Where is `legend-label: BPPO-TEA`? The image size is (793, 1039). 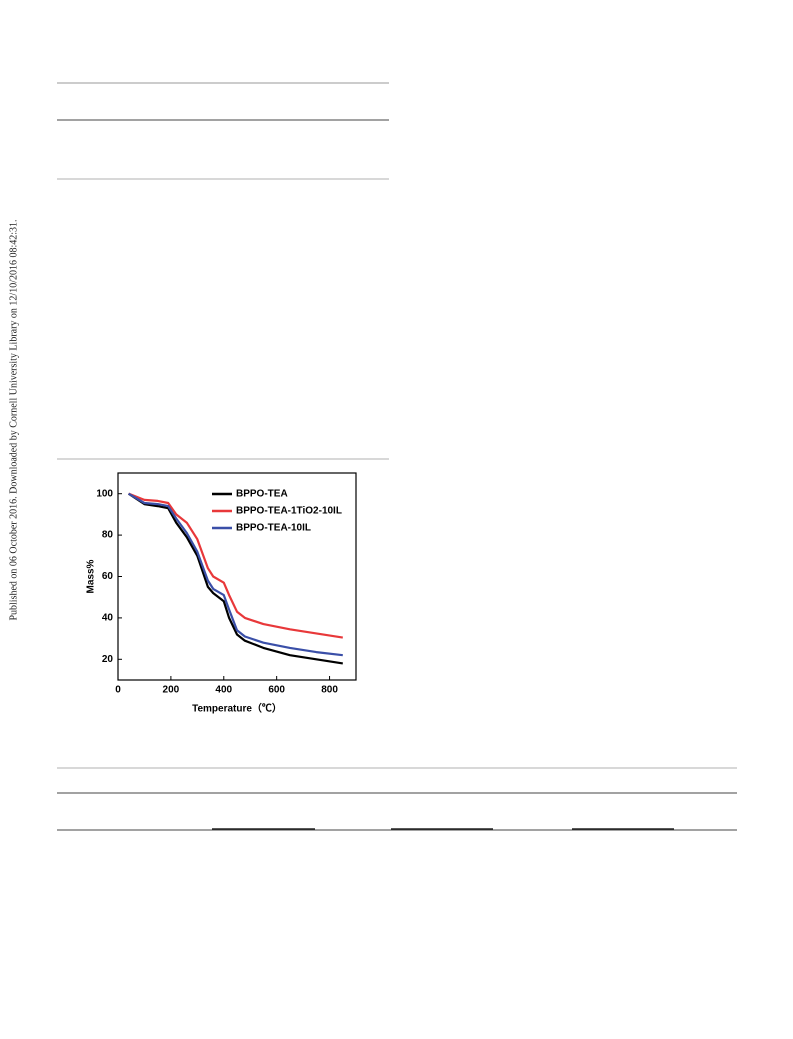 legend-label: BPPO-TEA is located at coordinates (262, 494).